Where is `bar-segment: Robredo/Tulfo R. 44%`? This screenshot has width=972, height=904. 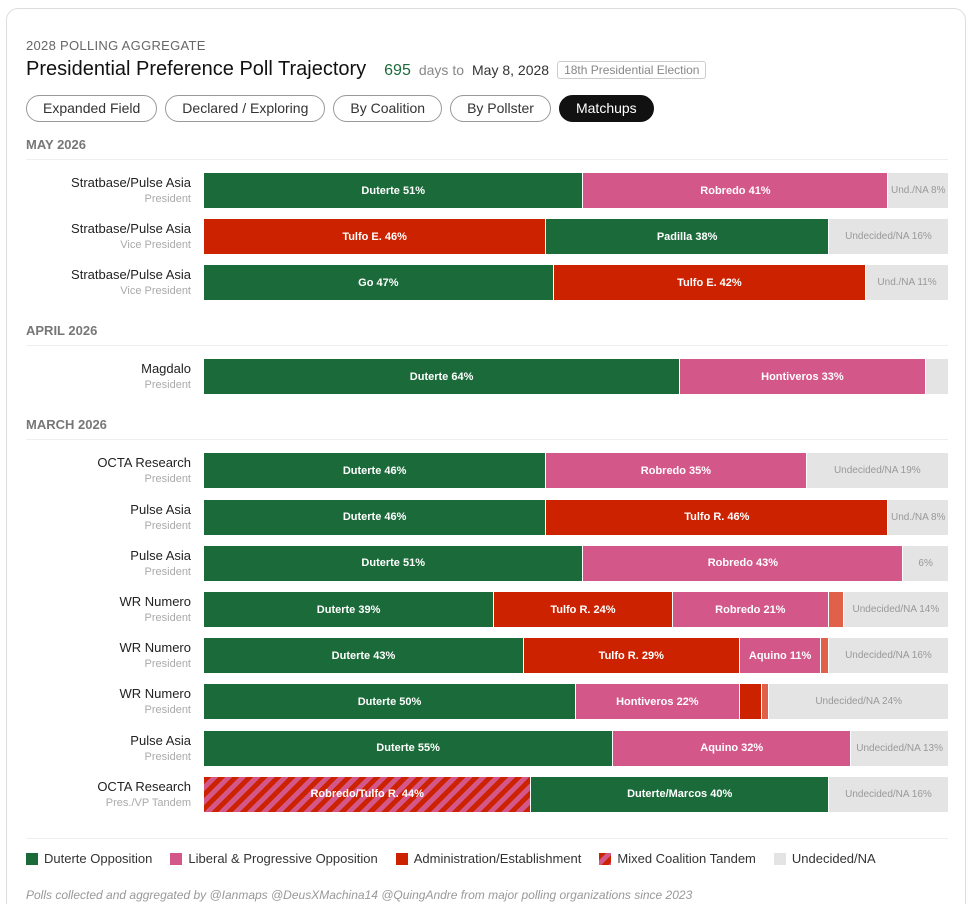 bar-segment: Robredo/Tulfo R. 44% is located at coordinates (368, 794).